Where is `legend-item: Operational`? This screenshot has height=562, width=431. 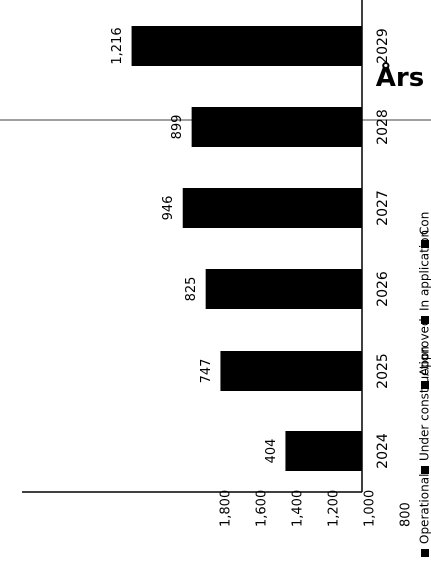
legend-item: Operational is located at coordinates (424, 515).